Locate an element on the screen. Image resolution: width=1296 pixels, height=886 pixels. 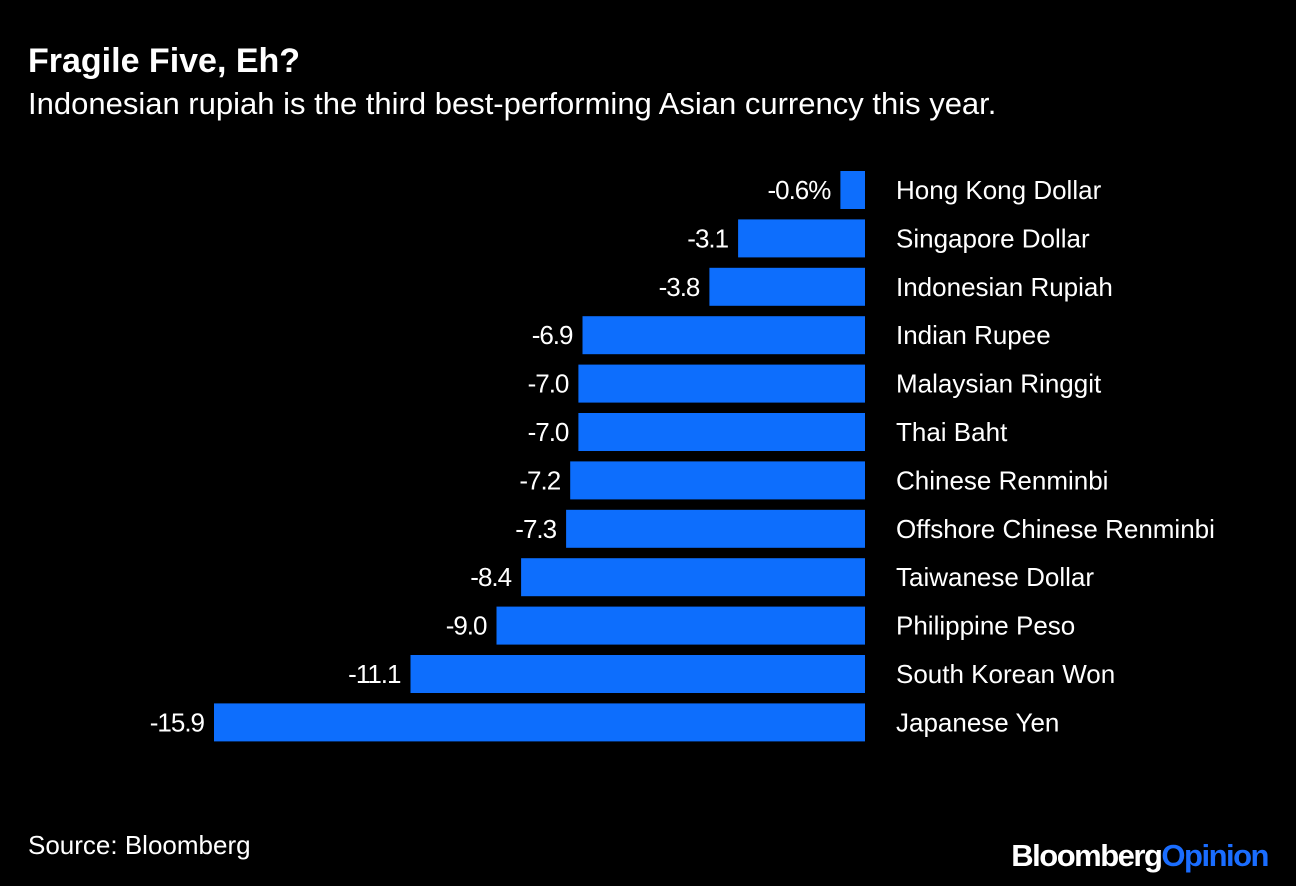
category-label: Singapore Dollar is located at coordinates (993, 238).